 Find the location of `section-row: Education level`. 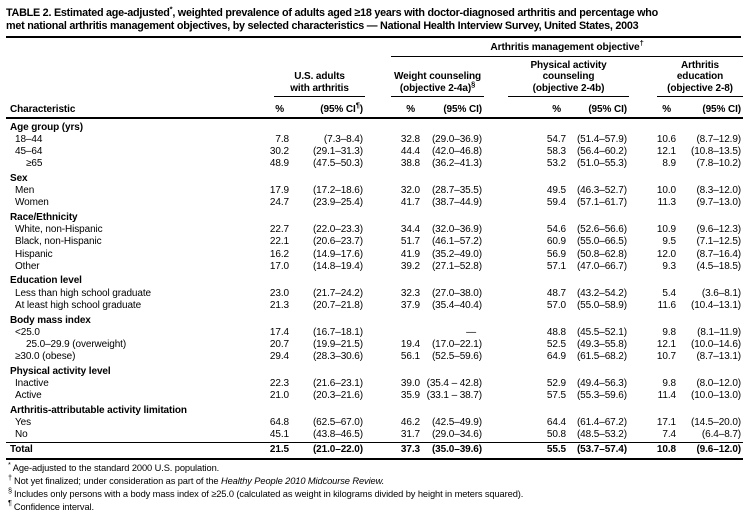

section-row: Education level is located at coordinates (374, 280).